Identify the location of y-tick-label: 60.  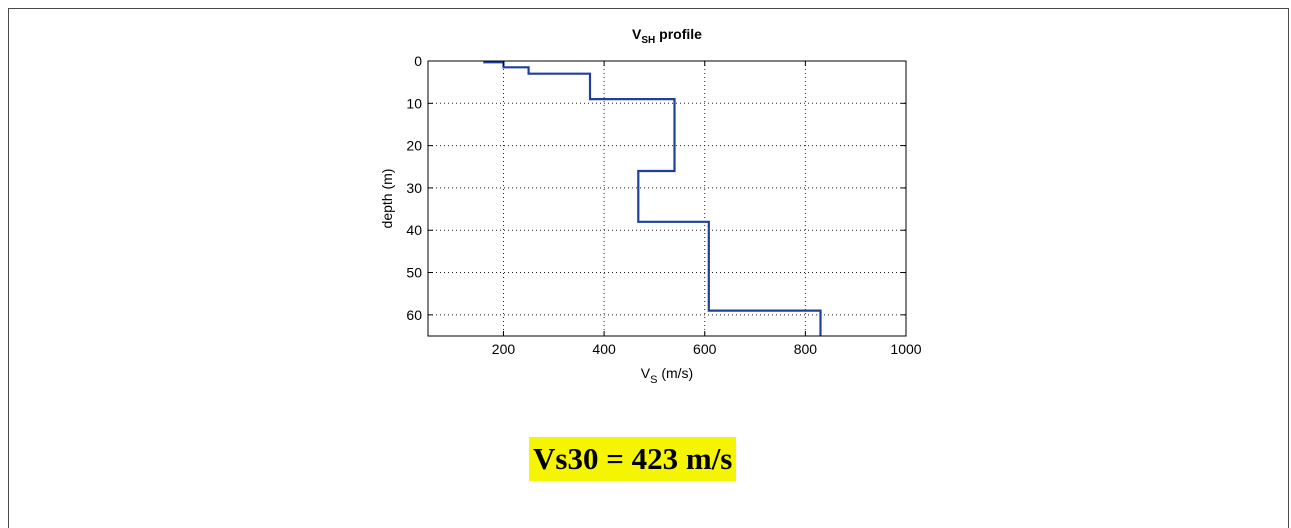
(414, 315).